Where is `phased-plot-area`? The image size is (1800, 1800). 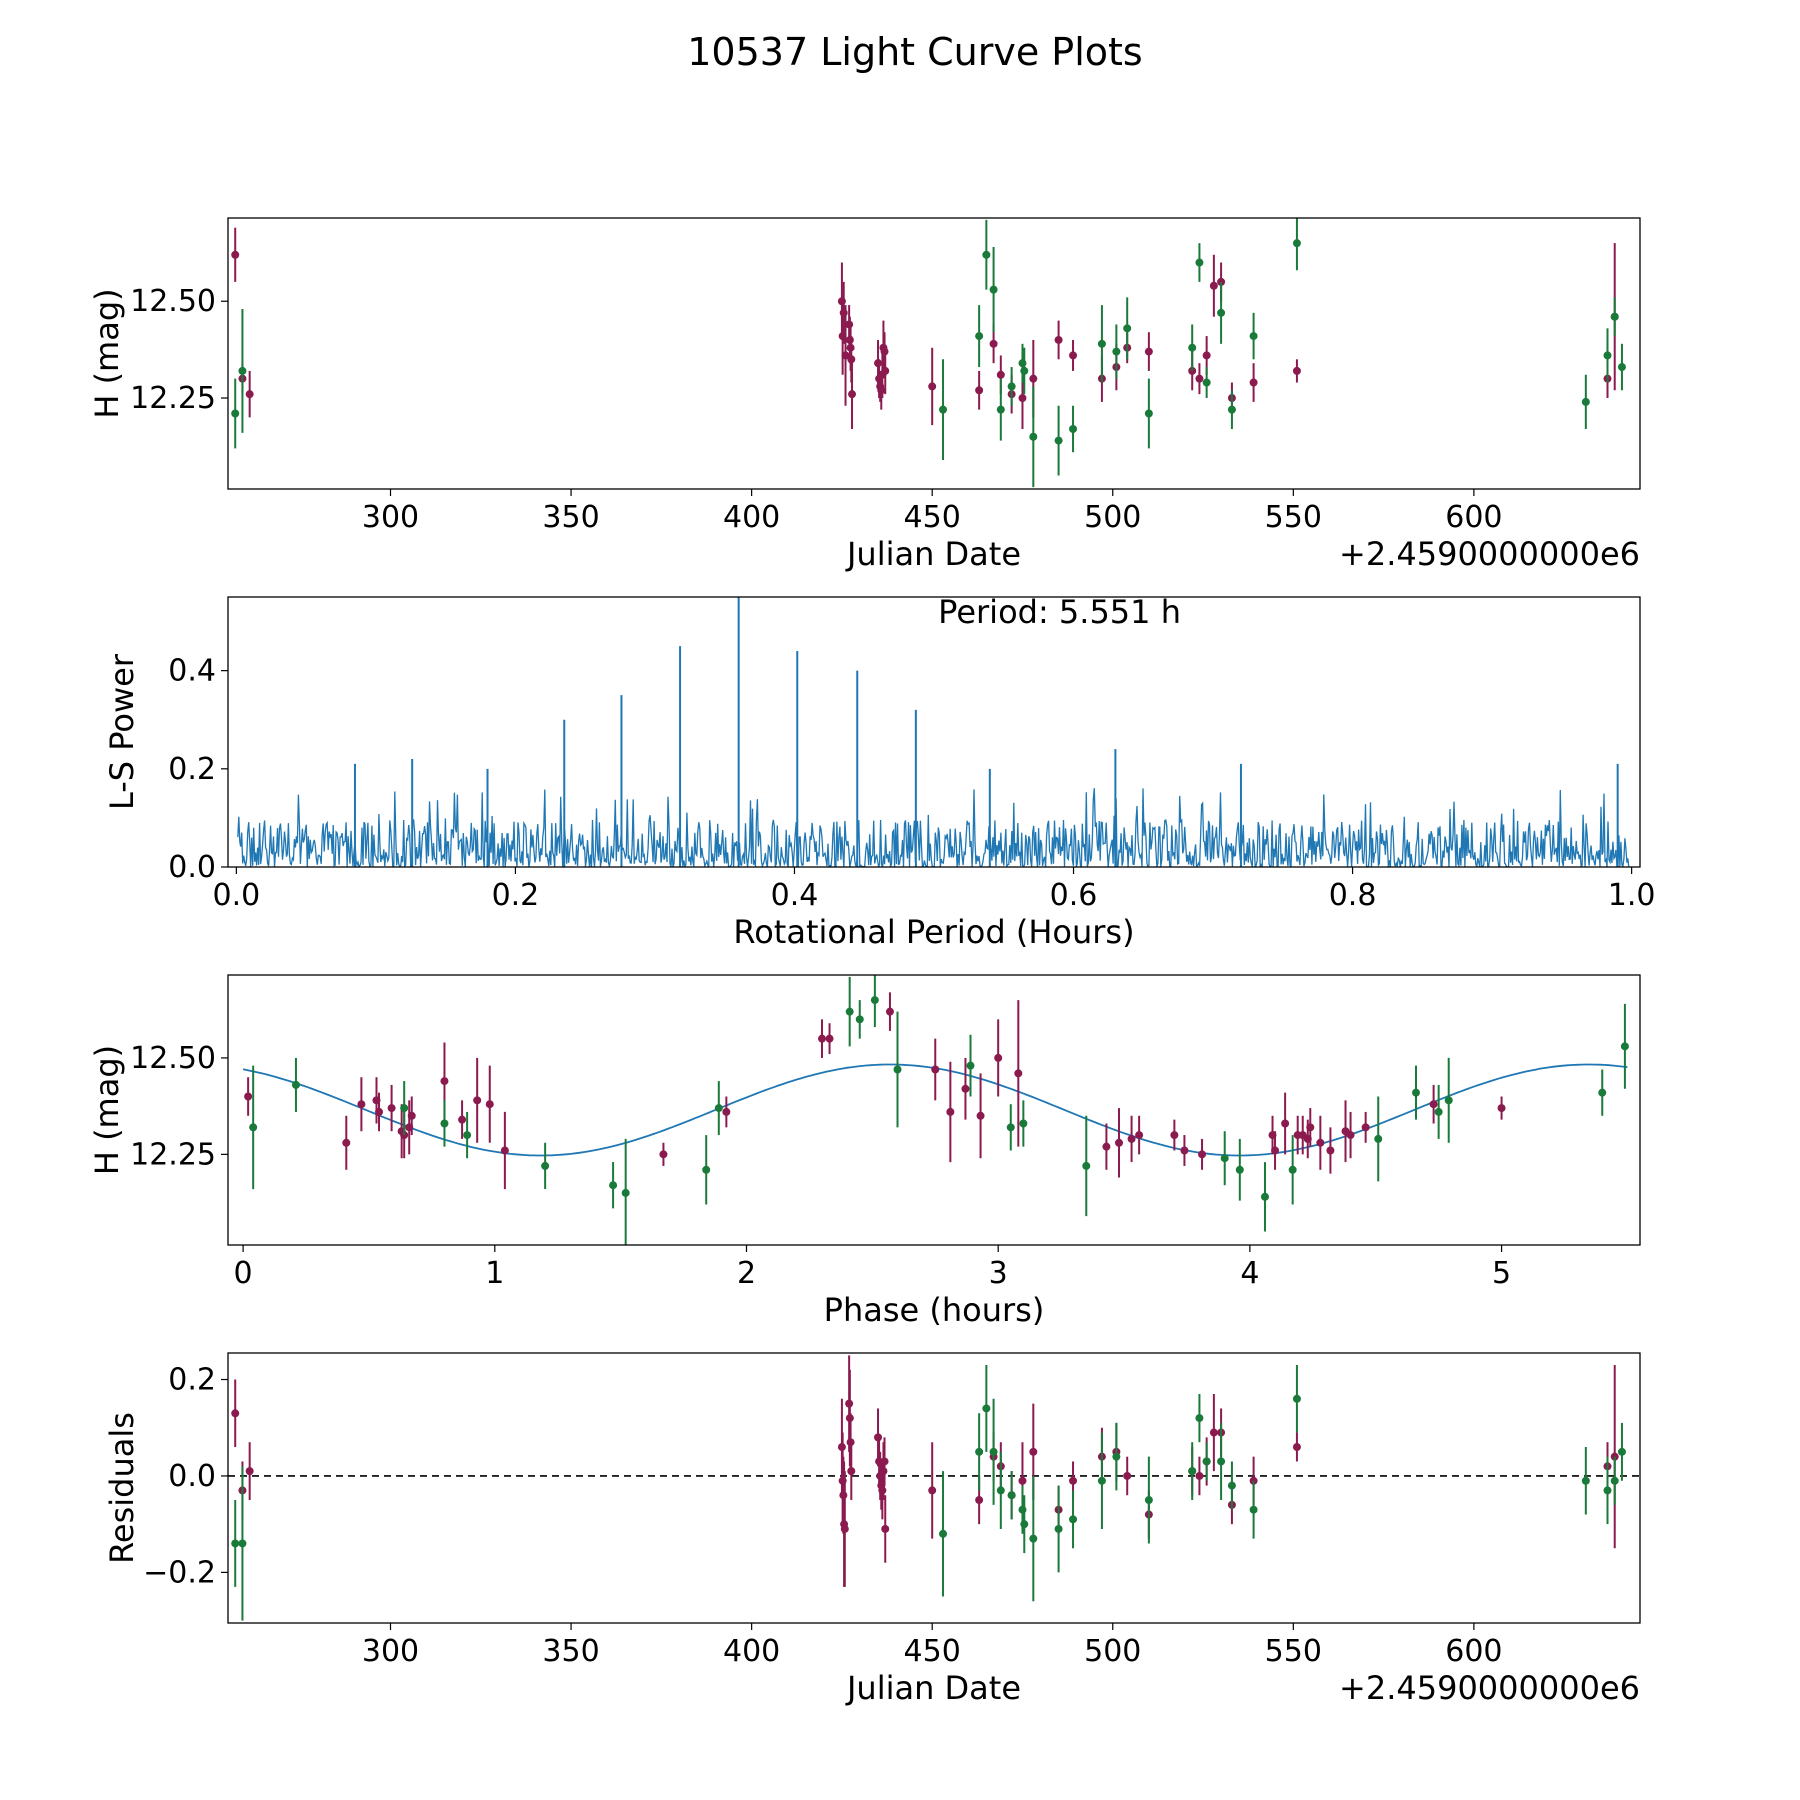
phased-plot-area is located at coordinates (935, 1110).